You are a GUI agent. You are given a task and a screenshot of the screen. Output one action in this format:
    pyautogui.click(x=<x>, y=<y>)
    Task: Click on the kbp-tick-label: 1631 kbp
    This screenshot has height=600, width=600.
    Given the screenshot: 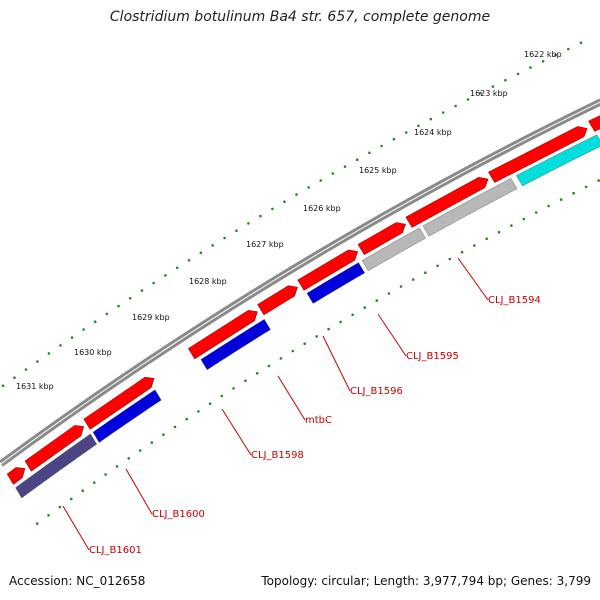 What is the action you would take?
    pyautogui.click(x=35, y=386)
    